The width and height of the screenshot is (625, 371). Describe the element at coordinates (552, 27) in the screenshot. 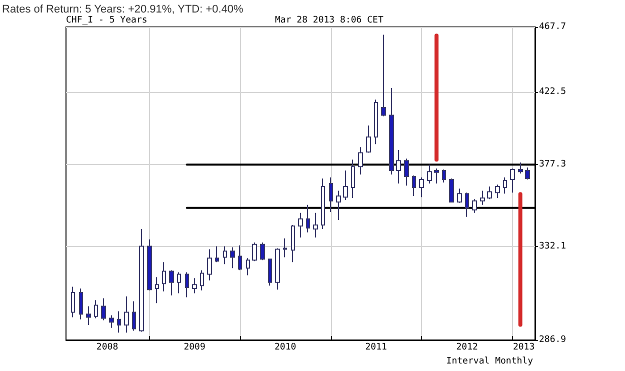

I see `y-tick-label: 467.7` at that location.